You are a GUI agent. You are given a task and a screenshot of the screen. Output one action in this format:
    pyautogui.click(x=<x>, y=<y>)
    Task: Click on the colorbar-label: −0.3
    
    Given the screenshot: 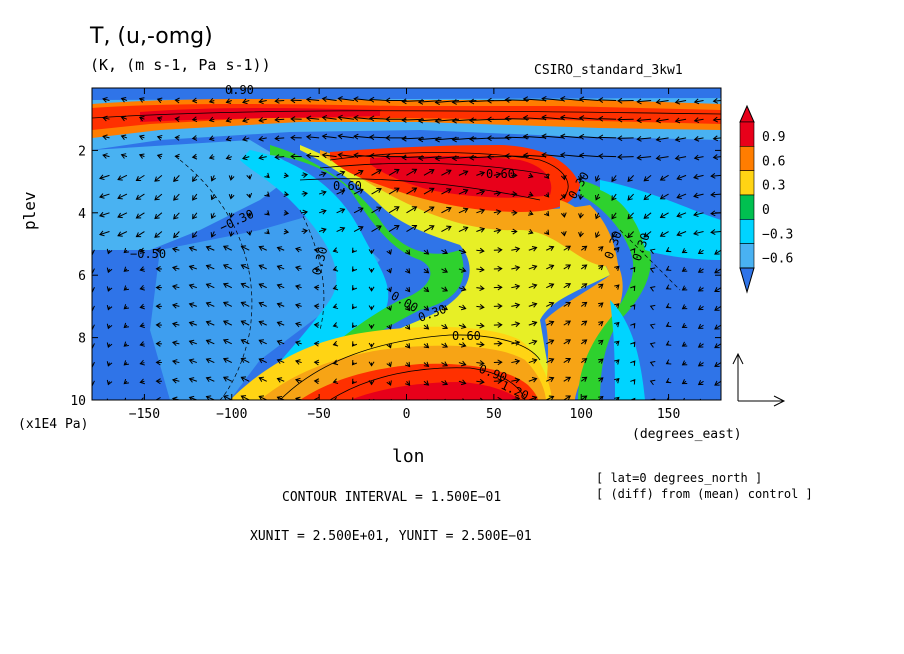 What is the action you would take?
    pyautogui.click(x=777, y=234)
    